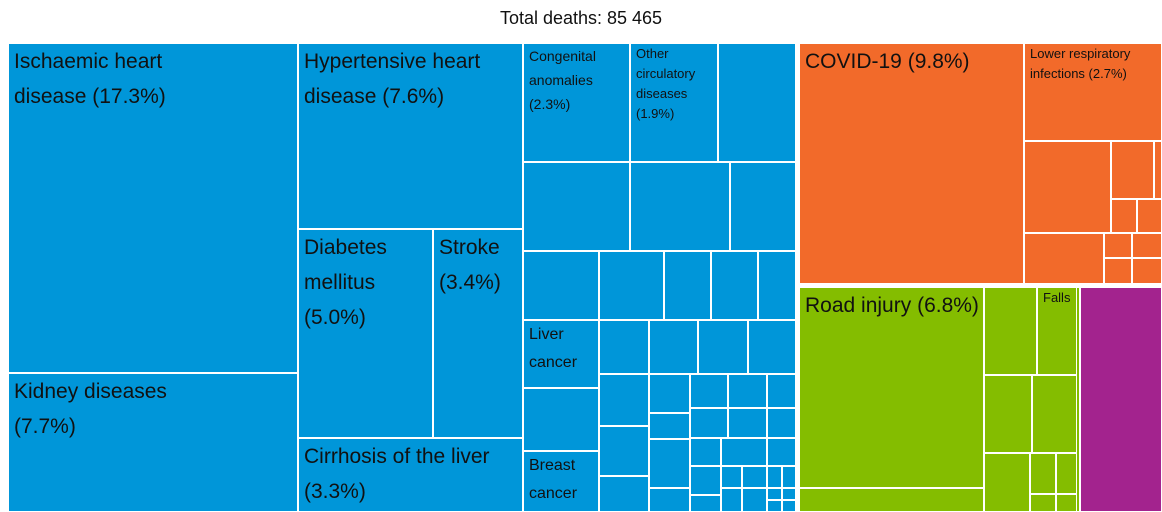 This screenshot has height=512, width=1162. What do you see at coordinates (399, 474) in the screenshot?
I see `tile-label: Cirrhosis of the liver (3.3%)` at bounding box center [399, 474].